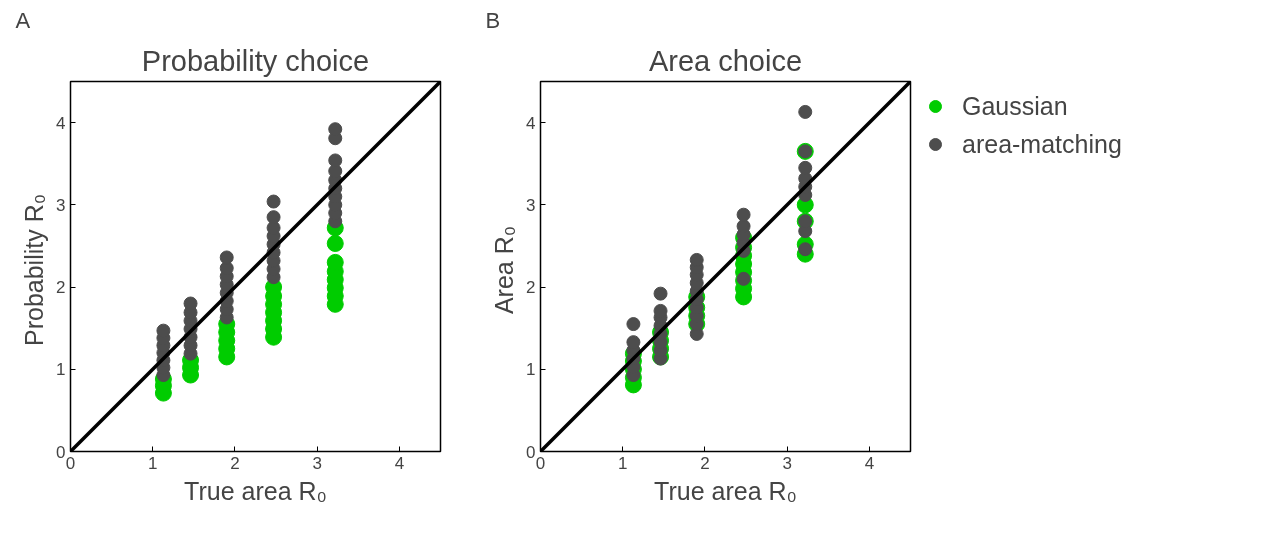  Describe the element at coordinates (504, 270) in the screenshot. I see `y-axis-title: Area R₀` at that location.